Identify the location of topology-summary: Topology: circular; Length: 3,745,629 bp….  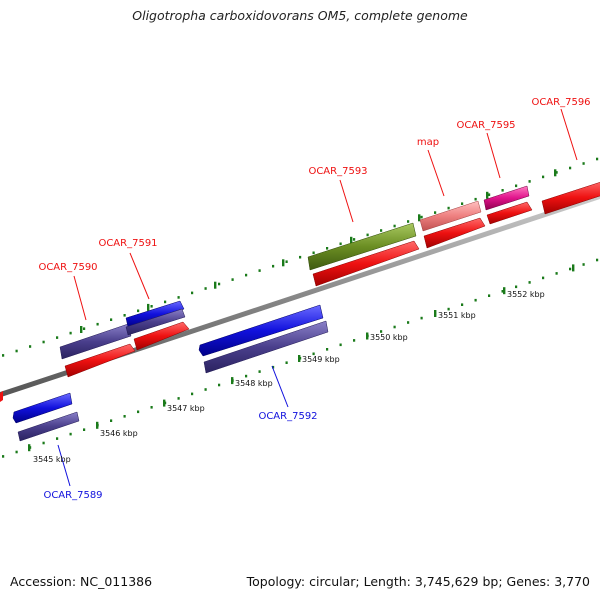
(418, 581).